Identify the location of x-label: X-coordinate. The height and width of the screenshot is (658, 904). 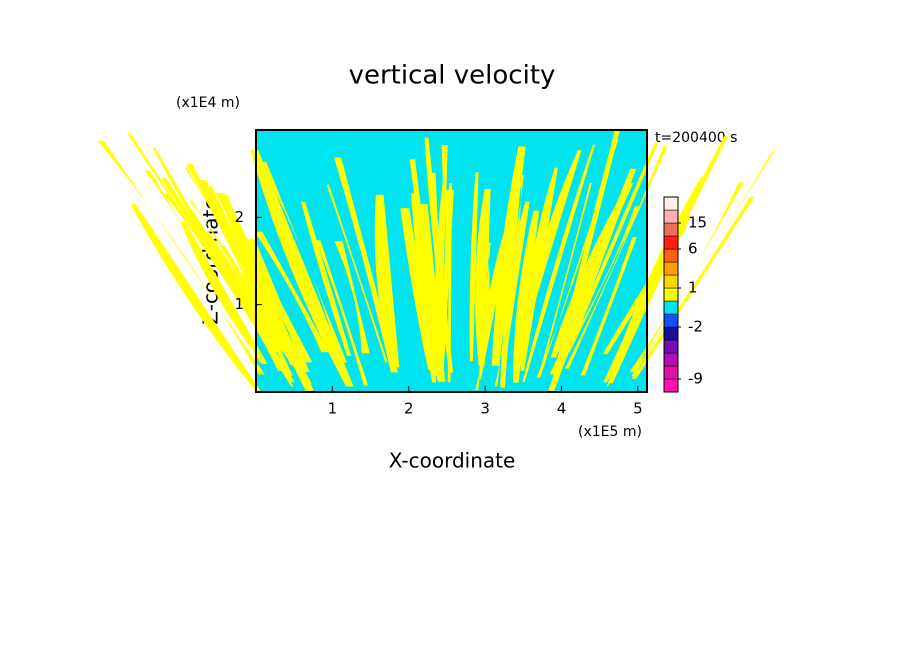
(452, 461).